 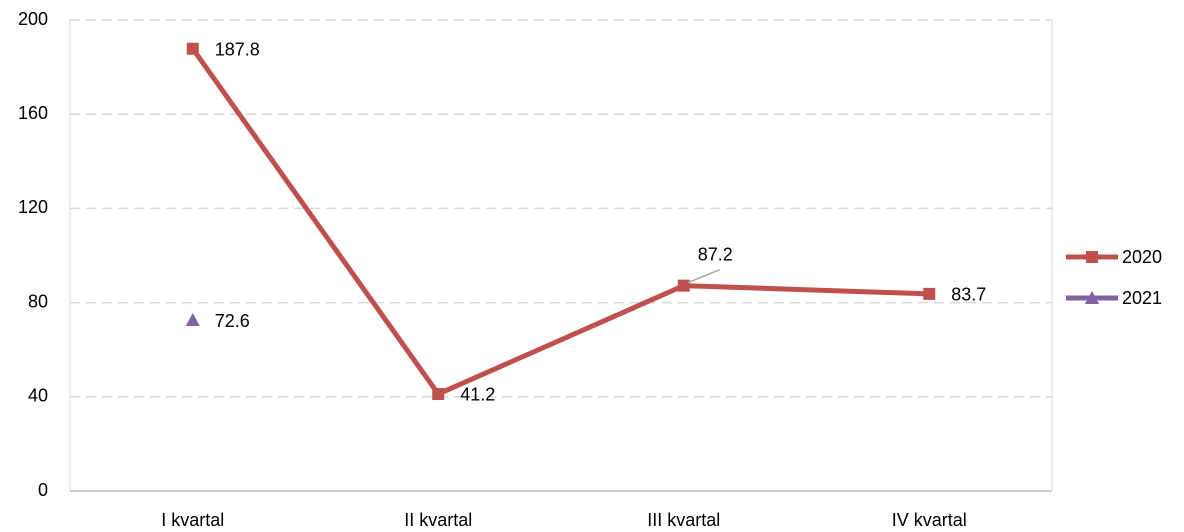 What do you see at coordinates (715, 254) in the screenshot?
I see `data-label: 87.2` at bounding box center [715, 254].